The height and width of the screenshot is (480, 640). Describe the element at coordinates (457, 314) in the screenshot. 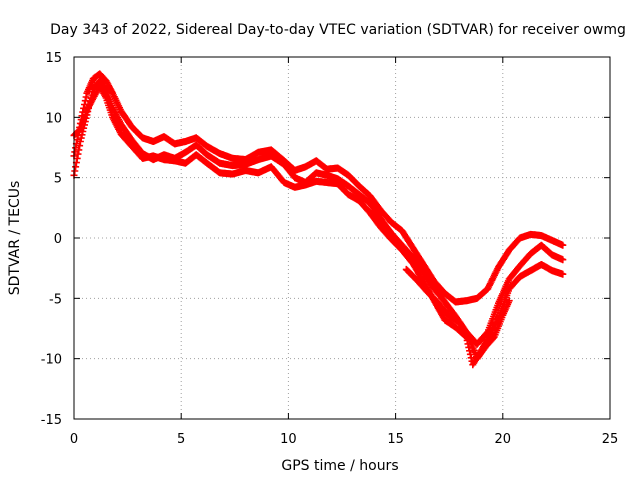

I see `data-series` at that location.